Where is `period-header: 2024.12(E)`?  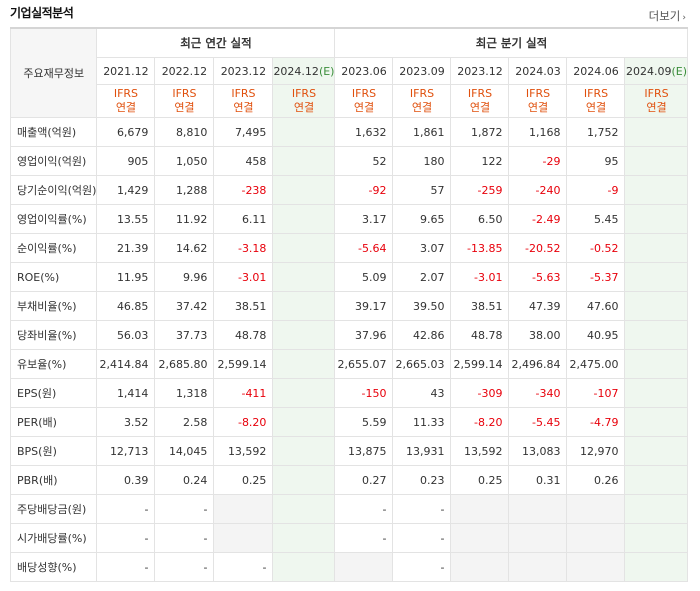 period-header: 2024.12(E) is located at coordinates (304, 71).